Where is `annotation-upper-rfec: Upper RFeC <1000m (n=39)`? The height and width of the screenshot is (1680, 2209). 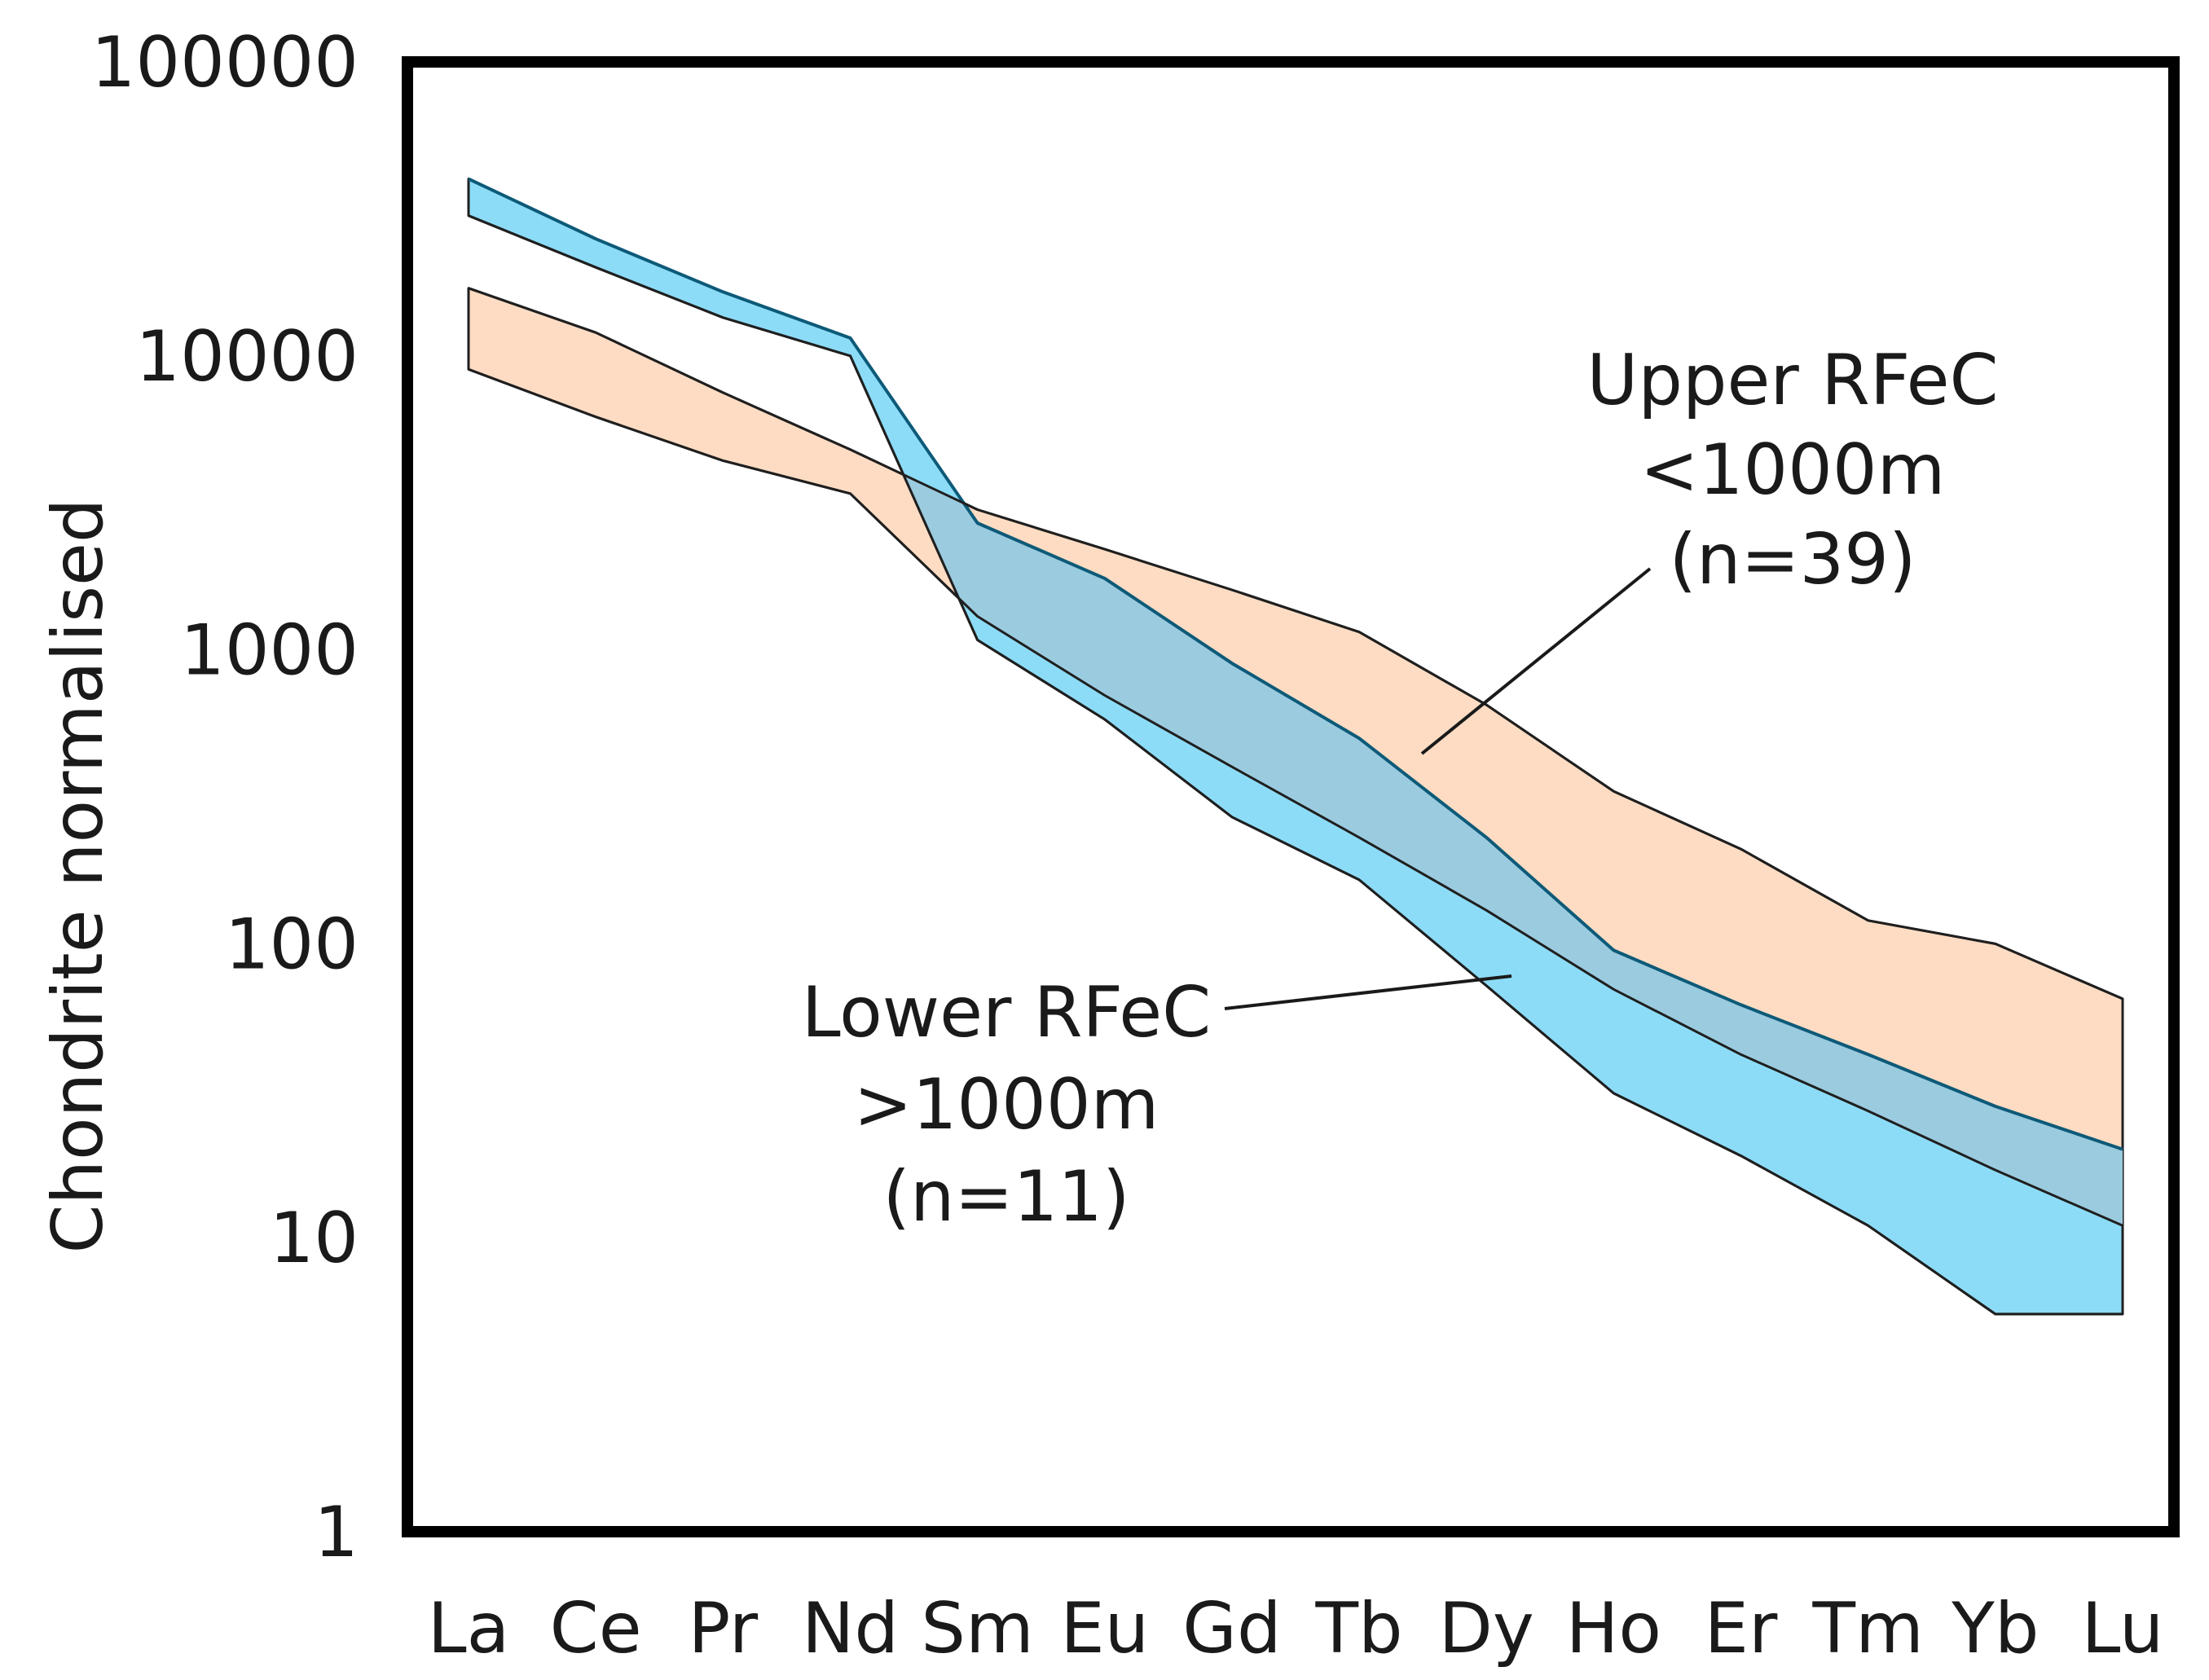
annotation-upper-rfec: Upper RFeC <1000m (n=39) is located at coordinates (1710, 547).